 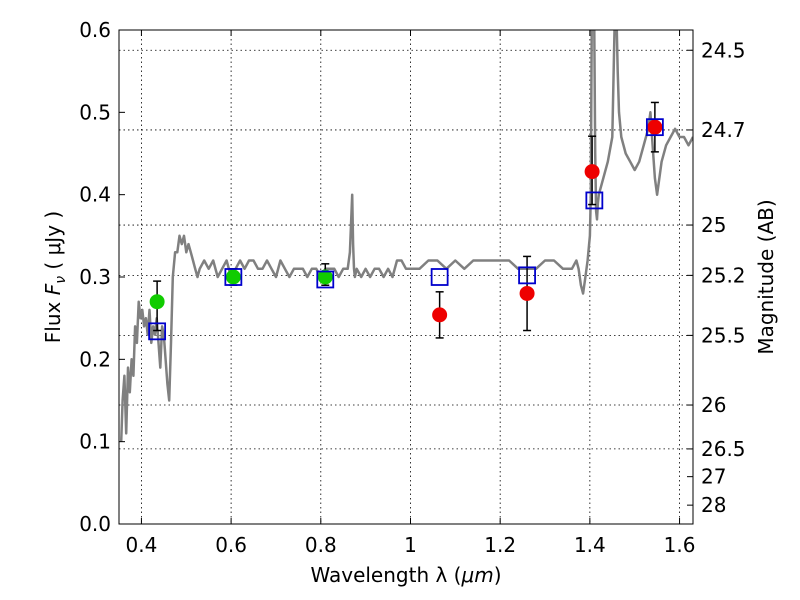 What do you see at coordinates (61, 280) in the screenshot?
I see `y-axis-title-sub: ν` at bounding box center [61, 280].